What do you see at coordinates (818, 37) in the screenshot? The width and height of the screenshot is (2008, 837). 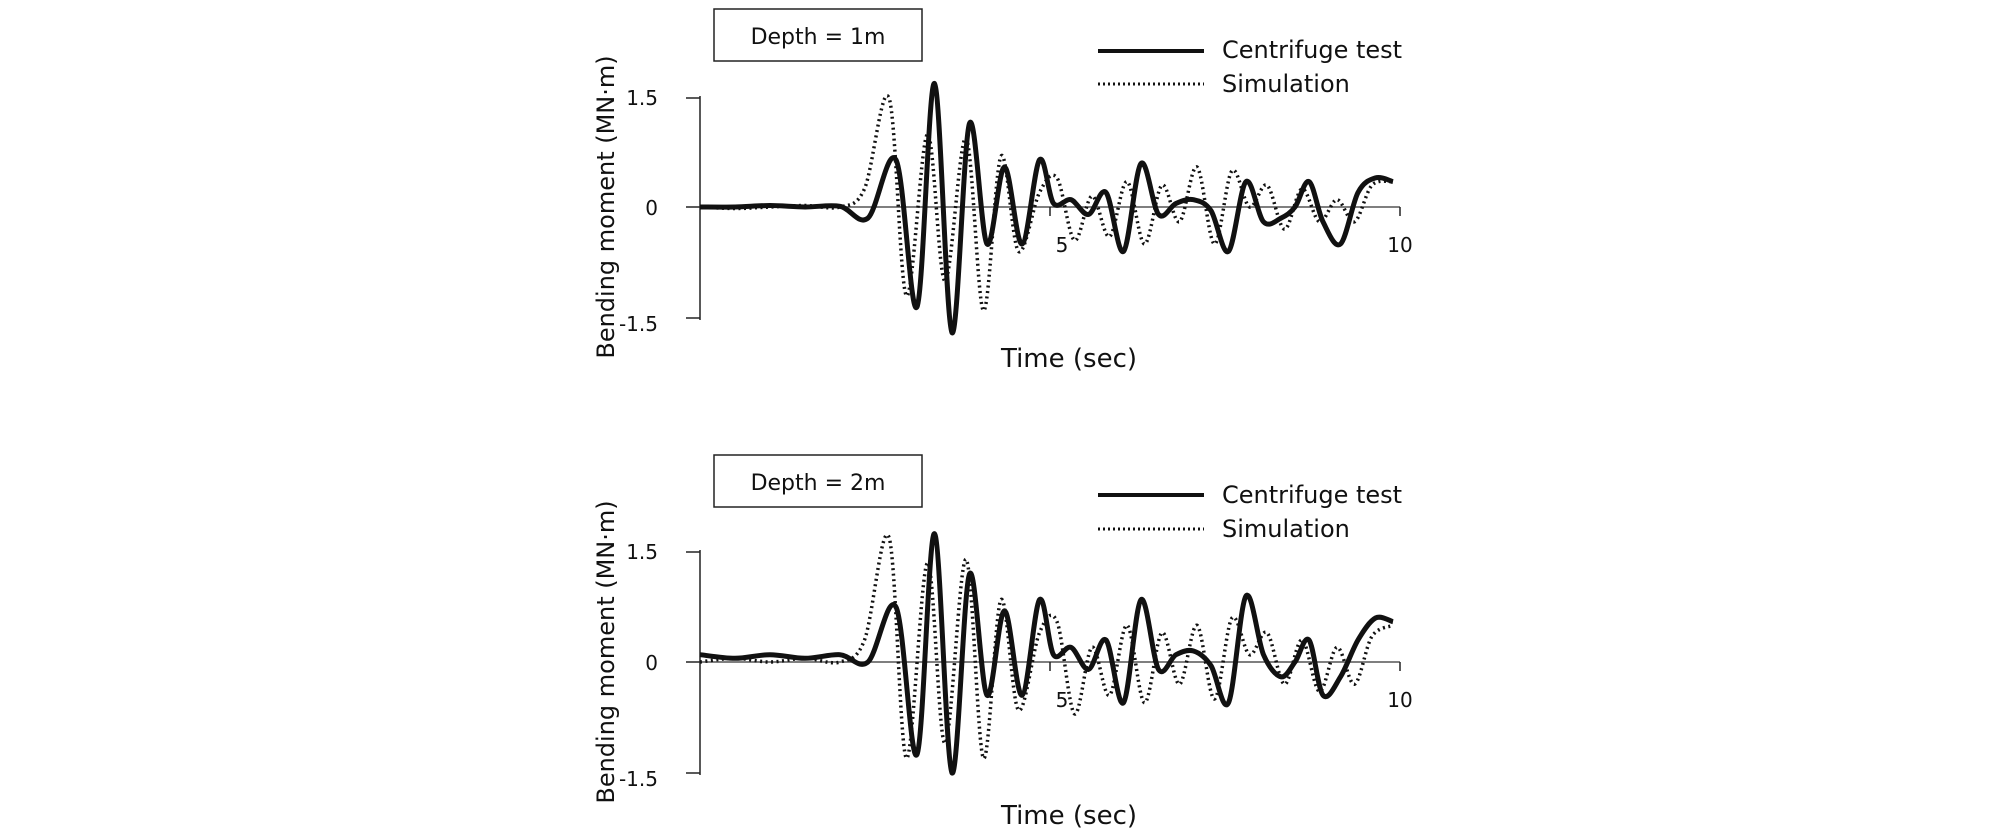 I see `depth-label: Depth = 1m` at bounding box center [818, 37].